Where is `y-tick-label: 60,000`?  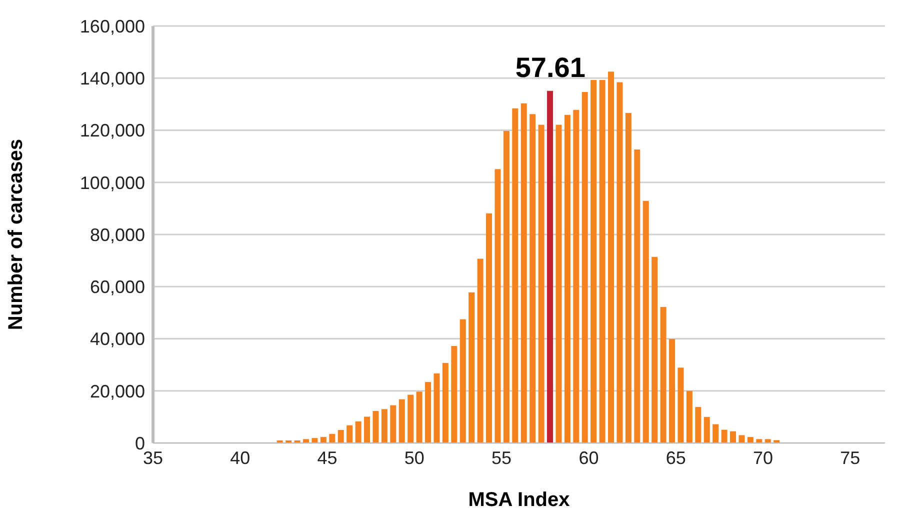 y-tick-label: 60,000 is located at coordinates (117, 287).